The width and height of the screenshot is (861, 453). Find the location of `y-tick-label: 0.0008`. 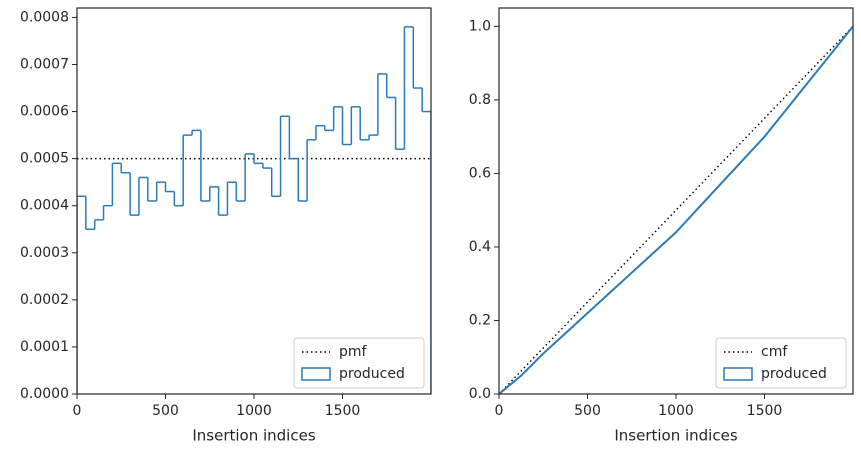

y-tick-label: 0.0008 is located at coordinates (44, 17).